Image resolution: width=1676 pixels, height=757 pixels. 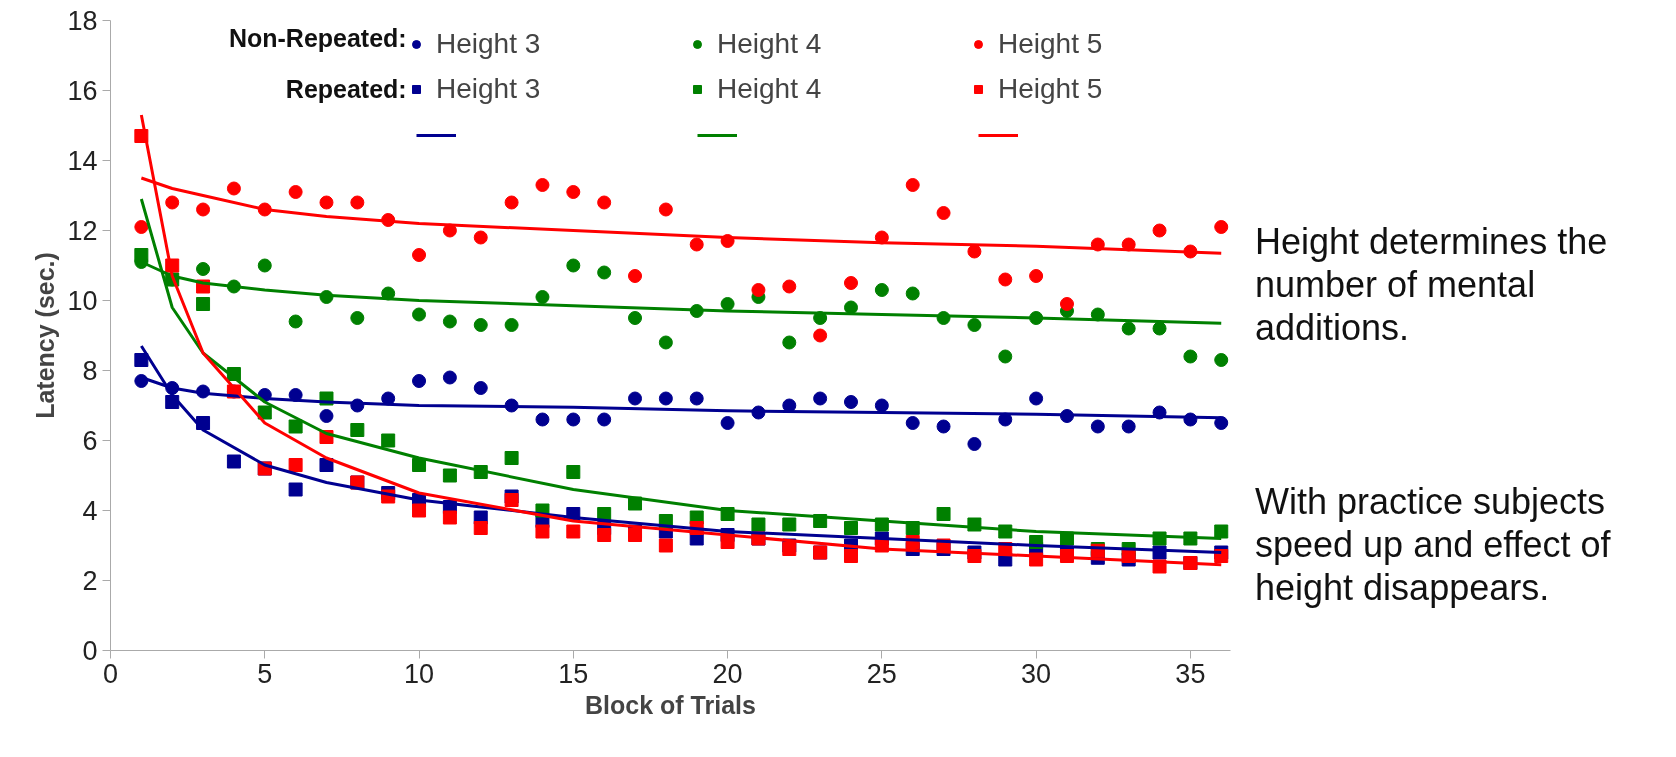 I want to click on x-tick-label: 30, so click(x=1036, y=673).